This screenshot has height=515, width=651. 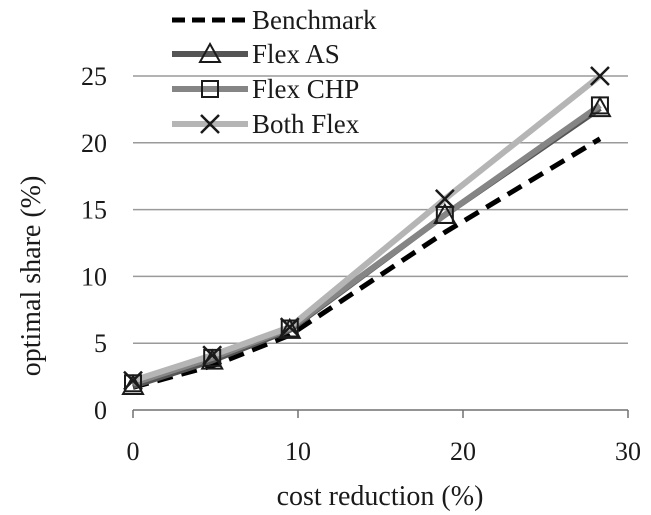 I want to click on legend-label-flex-as: Flex AS, so click(x=296, y=54).